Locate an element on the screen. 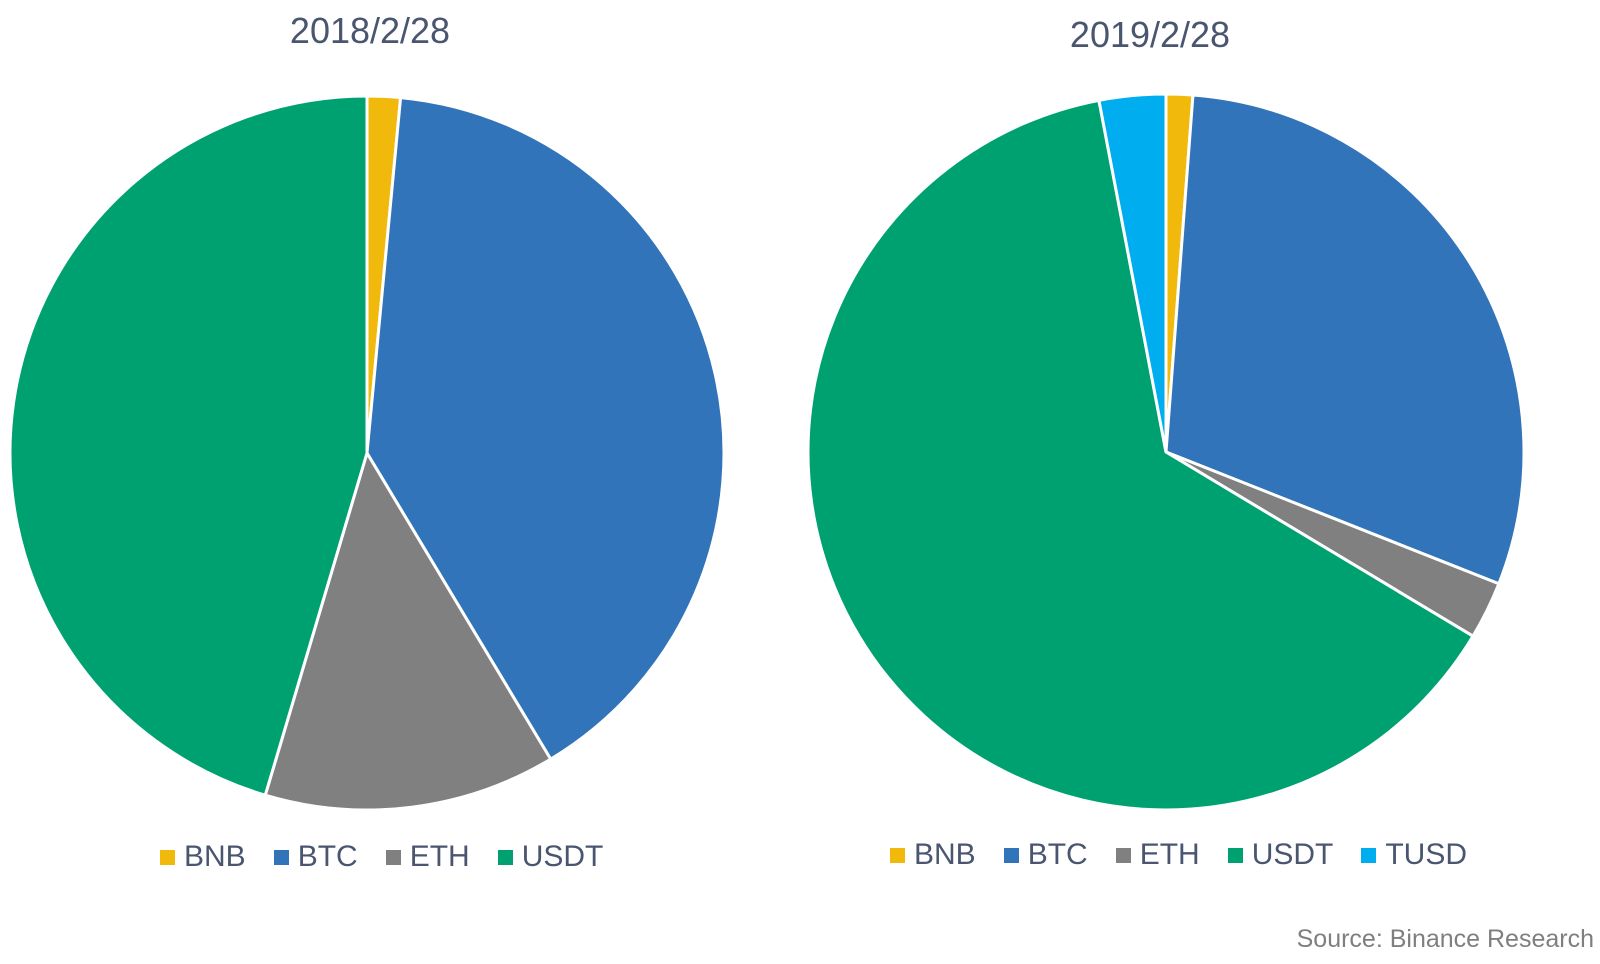  chart-title-2018: 2018/2/28 is located at coordinates (370, 30).